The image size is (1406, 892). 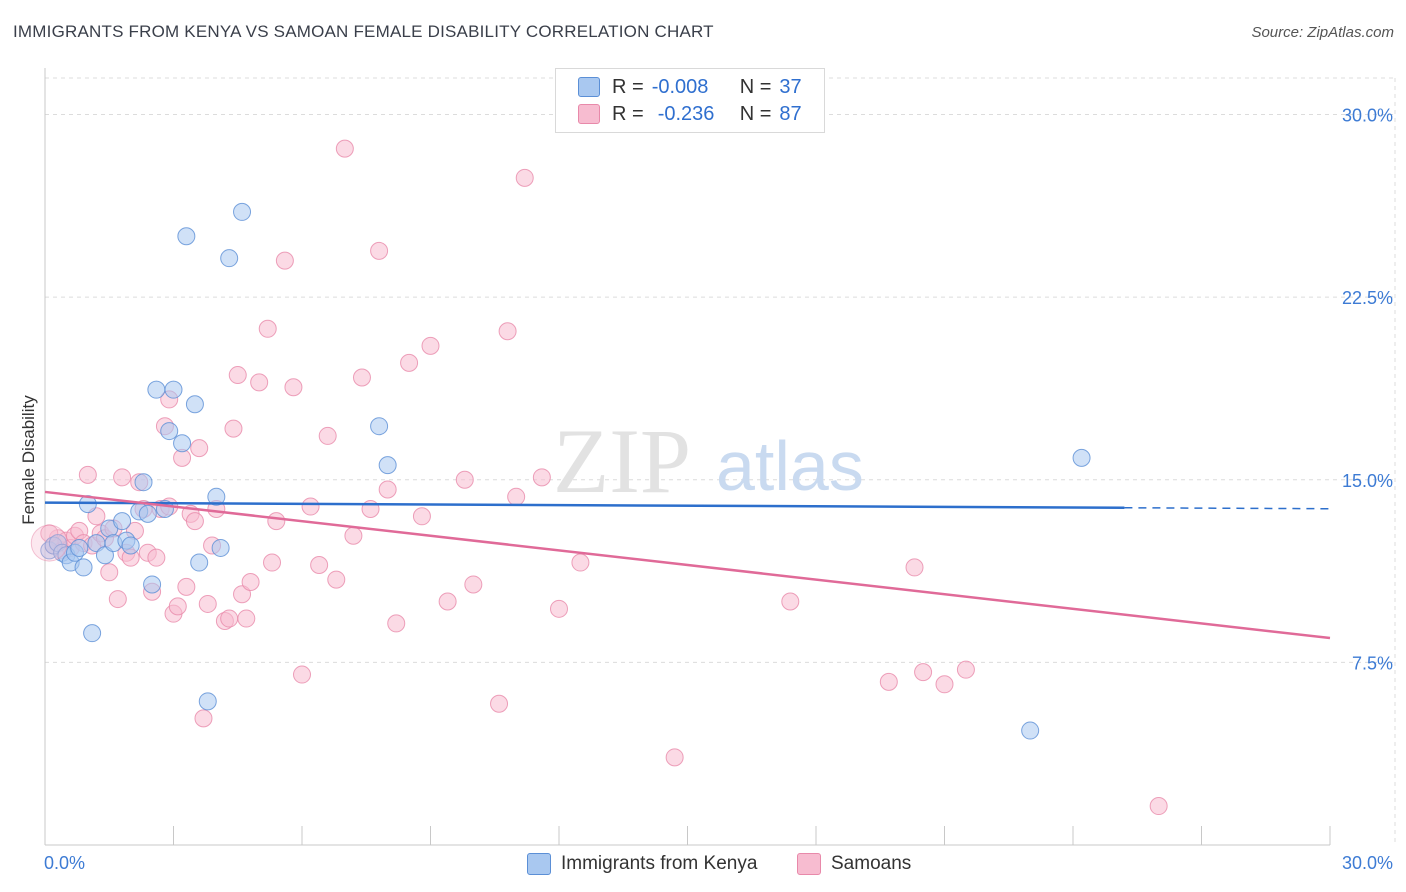 What do you see at coordinates (790, 86) in the screenshot?
I see `legend-kenya-n: 37` at bounding box center [790, 86].